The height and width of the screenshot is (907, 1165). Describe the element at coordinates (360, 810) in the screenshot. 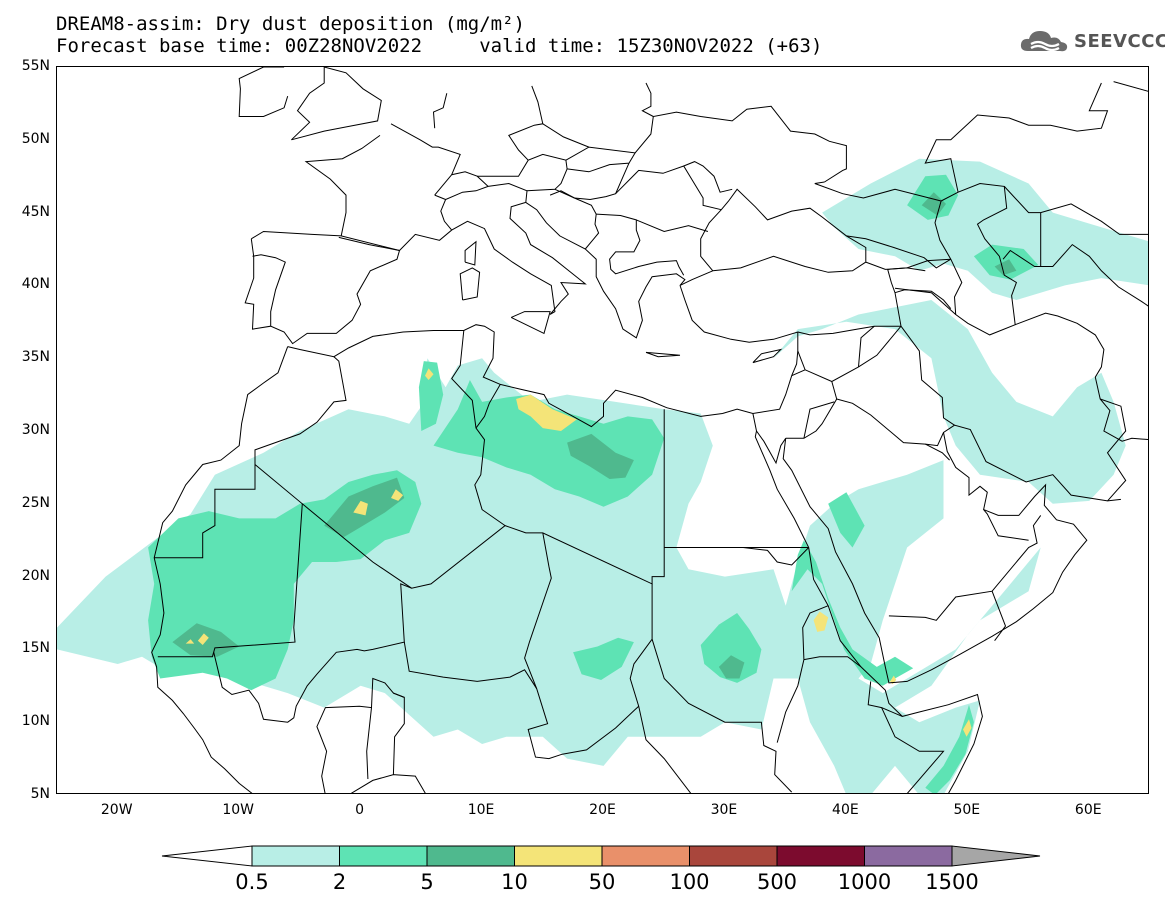

I see `lon-label: 0` at that location.